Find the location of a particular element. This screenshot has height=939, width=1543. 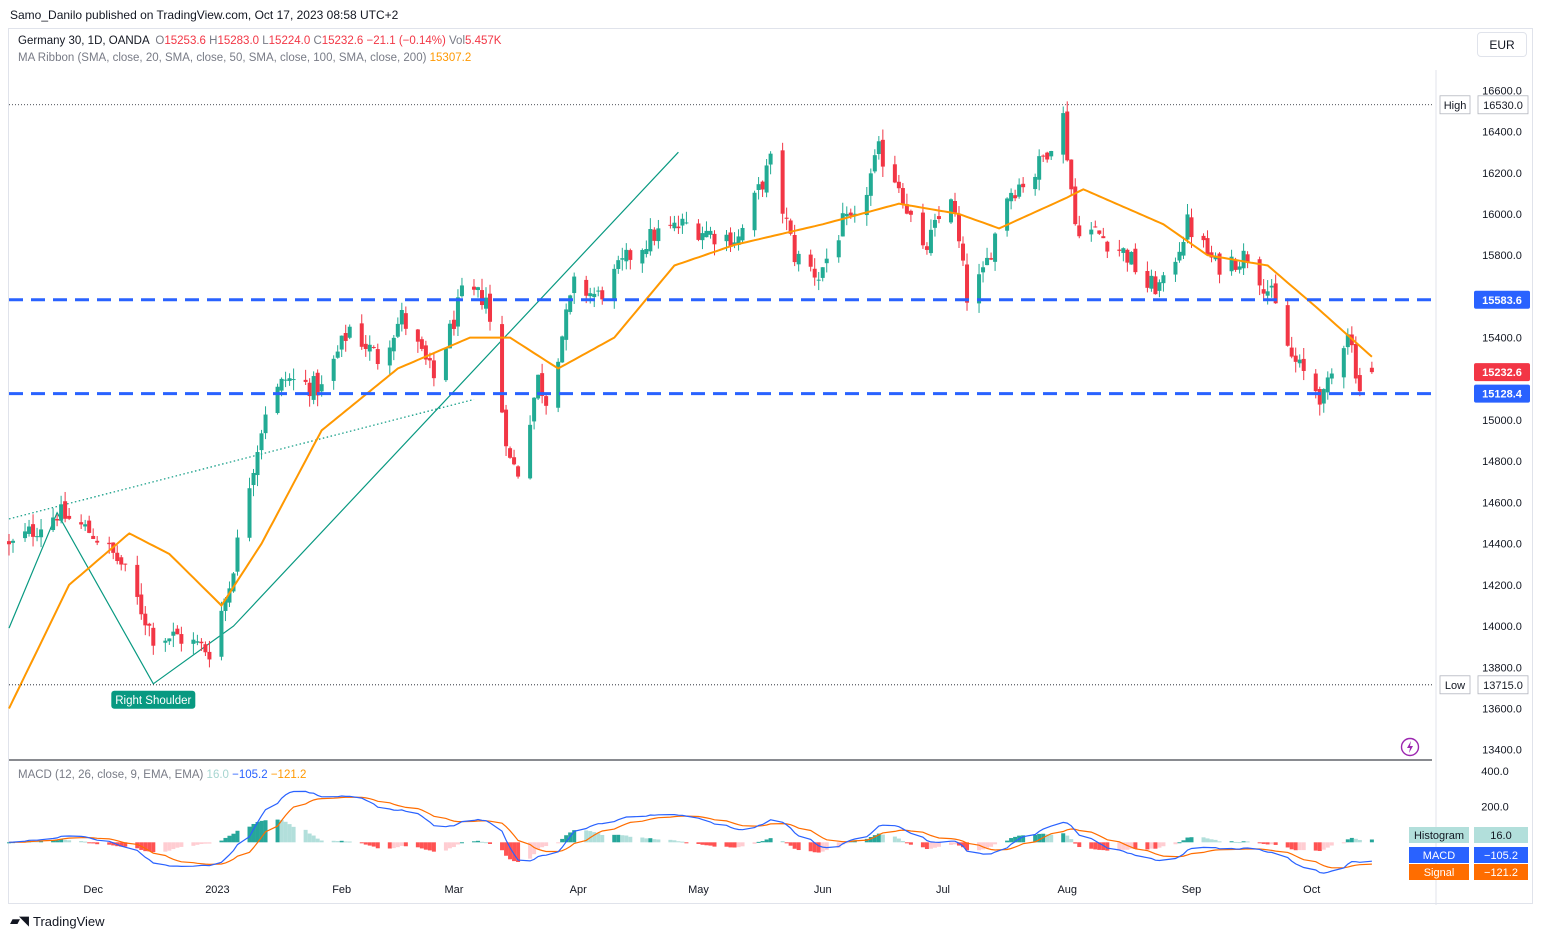

annotation-box is located at coordinates (153, 699).